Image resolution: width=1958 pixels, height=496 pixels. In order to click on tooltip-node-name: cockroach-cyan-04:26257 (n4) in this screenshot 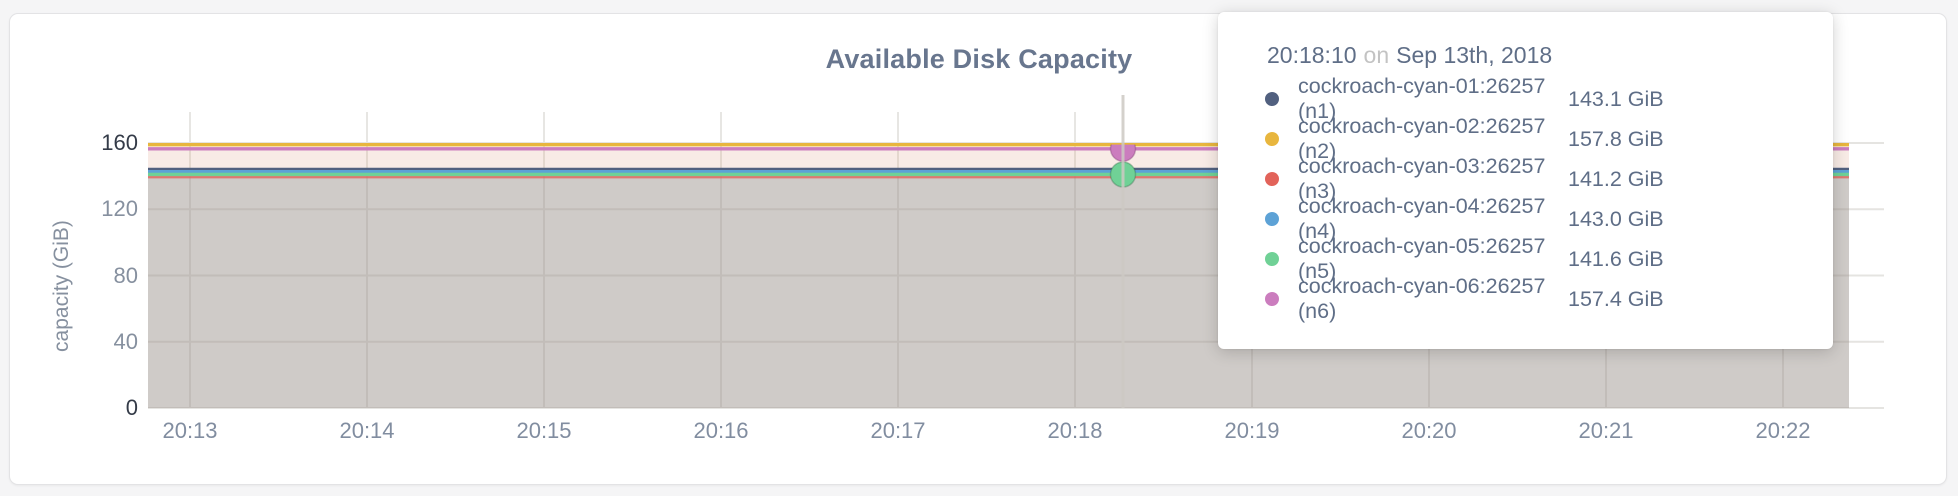, I will do `click(1422, 218)`.